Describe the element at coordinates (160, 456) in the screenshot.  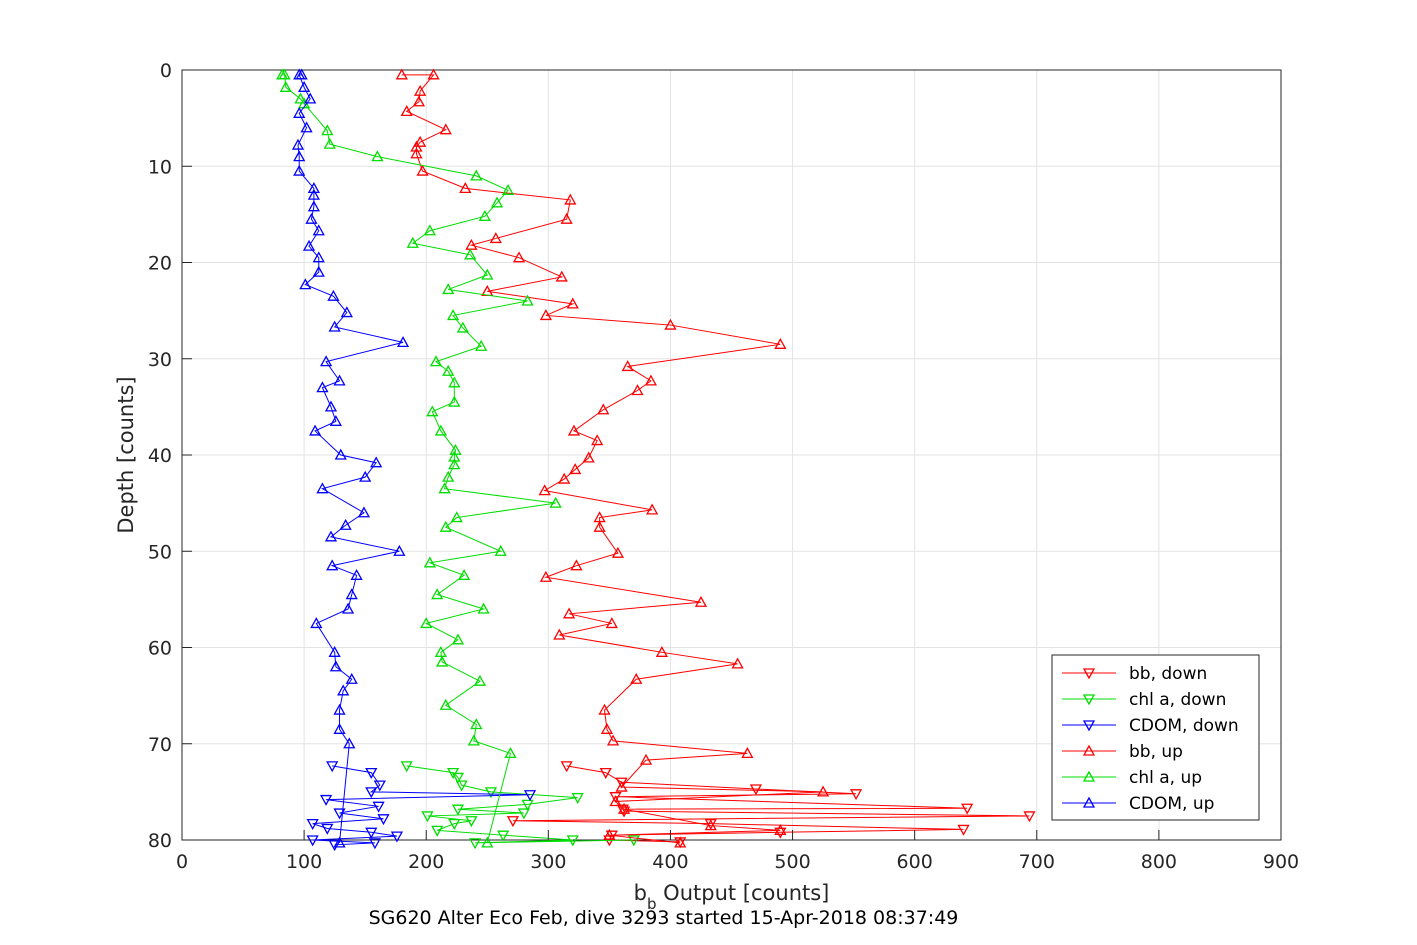
I see `y-tick-label: 40` at that location.